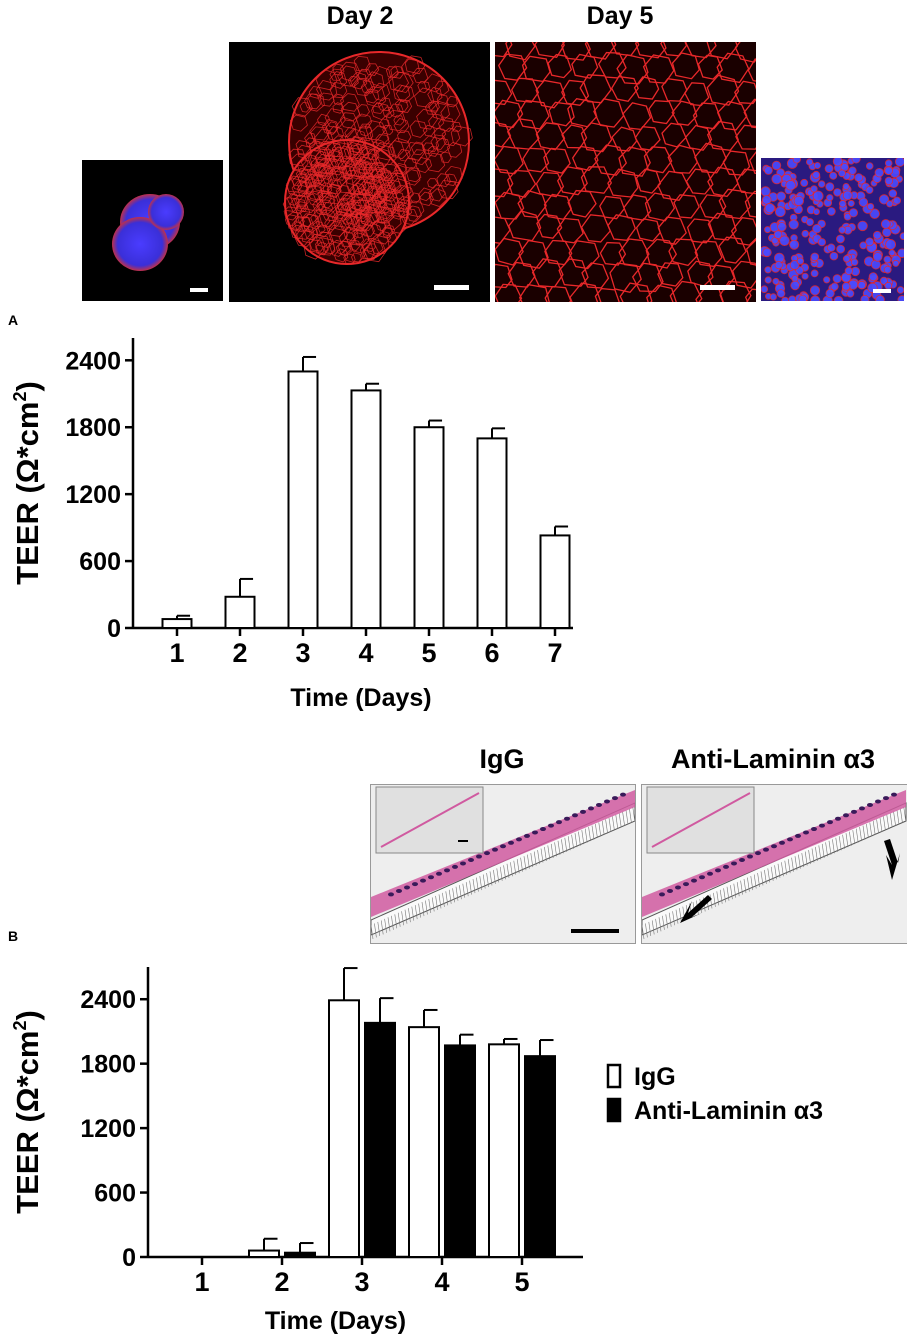 The image size is (907, 1339). What do you see at coordinates (554, 653) in the screenshot?
I see `x-tick-label: 7` at bounding box center [554, 653].